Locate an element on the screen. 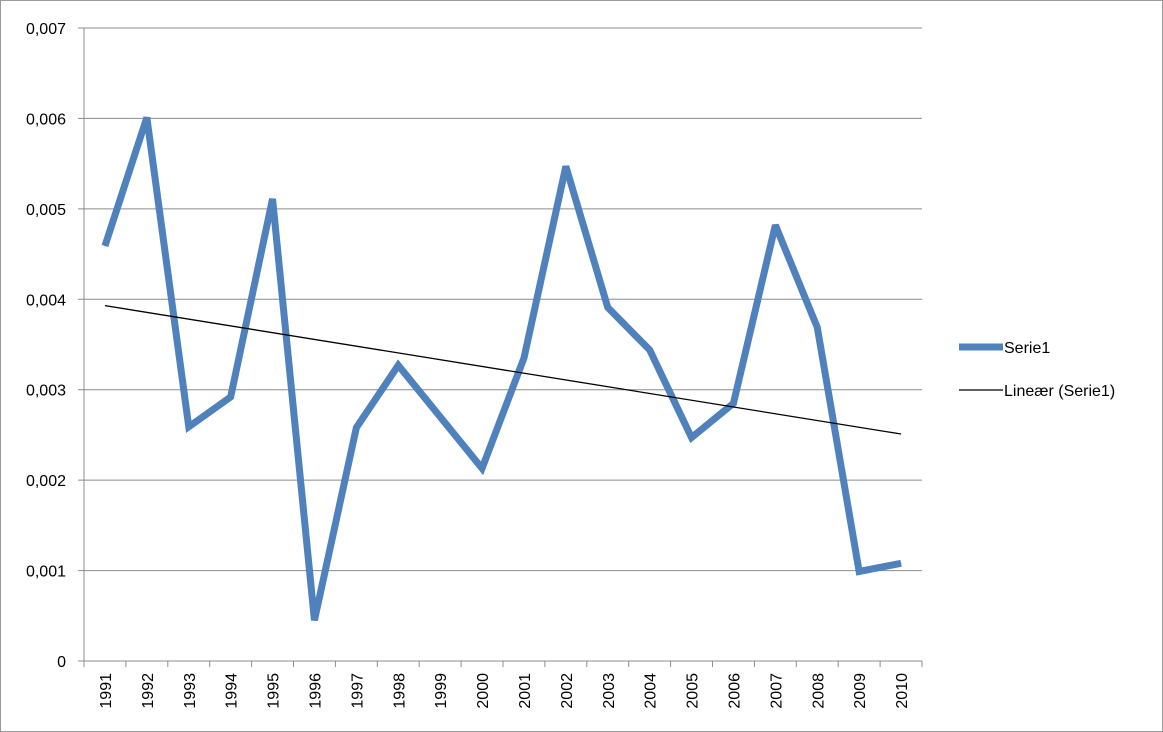 This screenshot has height=732, width=1163. y-tick-label: 0 is located at coordinates (61, 662).